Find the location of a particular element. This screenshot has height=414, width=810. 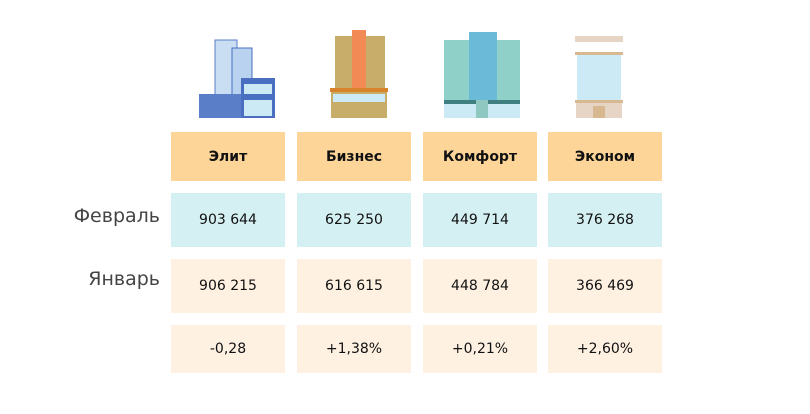

table-cell: 906 215 is located at coordinates (228, 286).